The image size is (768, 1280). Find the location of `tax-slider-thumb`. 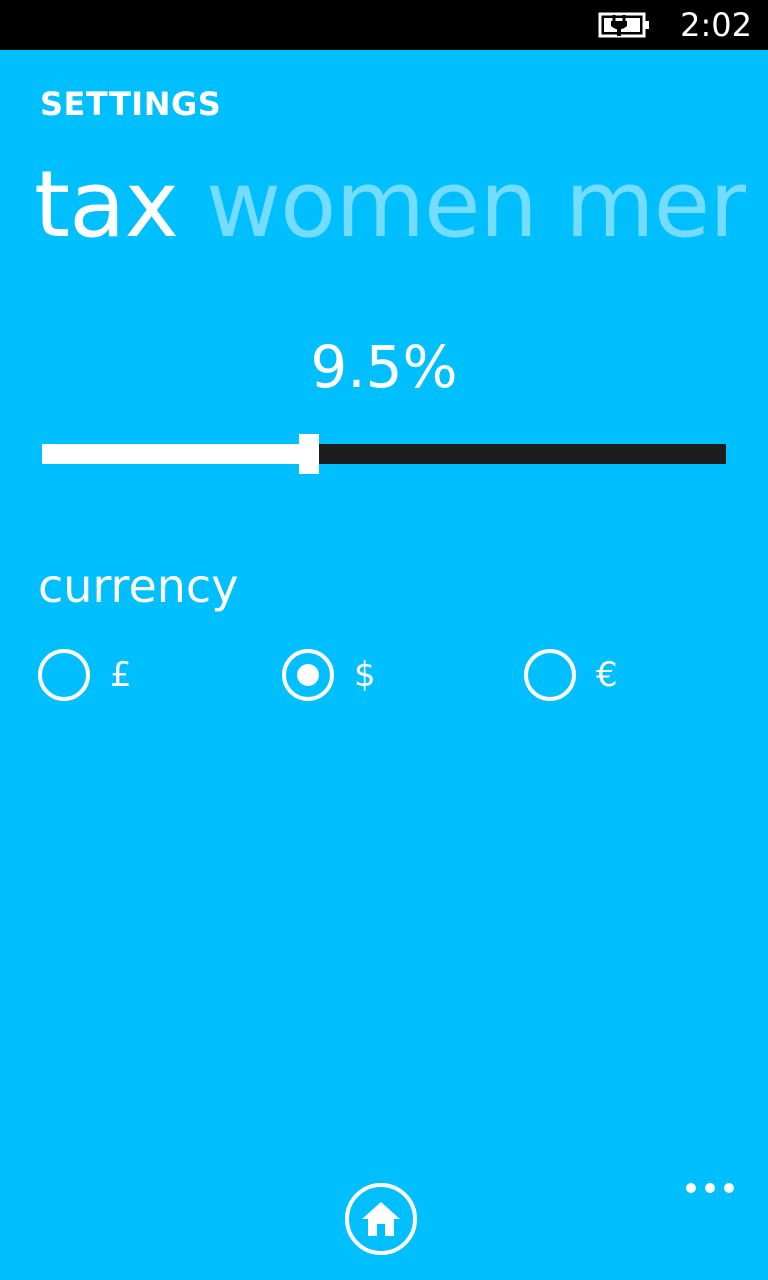

tax-slider-thumb is located at coordinates (309, 454).